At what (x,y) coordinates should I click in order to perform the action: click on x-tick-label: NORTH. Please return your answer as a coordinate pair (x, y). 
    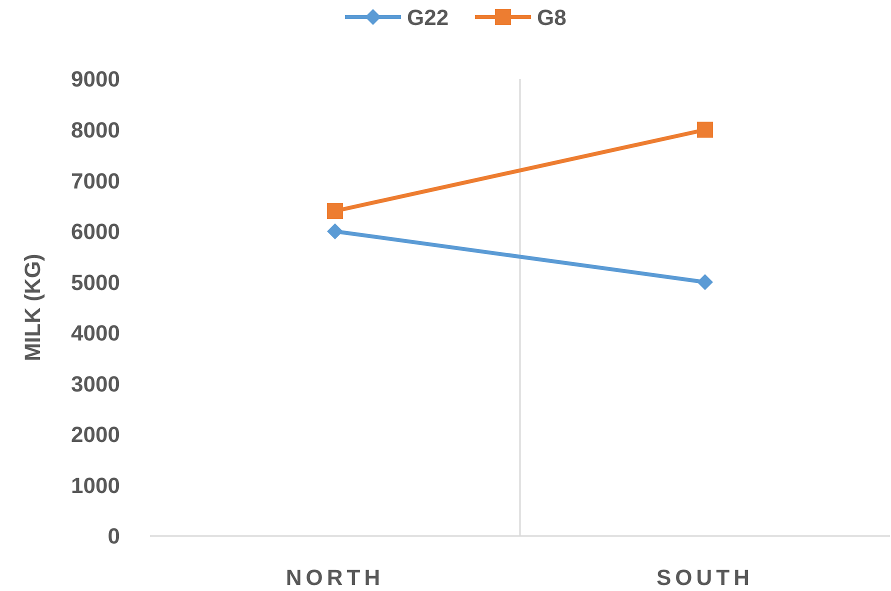
    Looking at the image, I should click on (335, 577).